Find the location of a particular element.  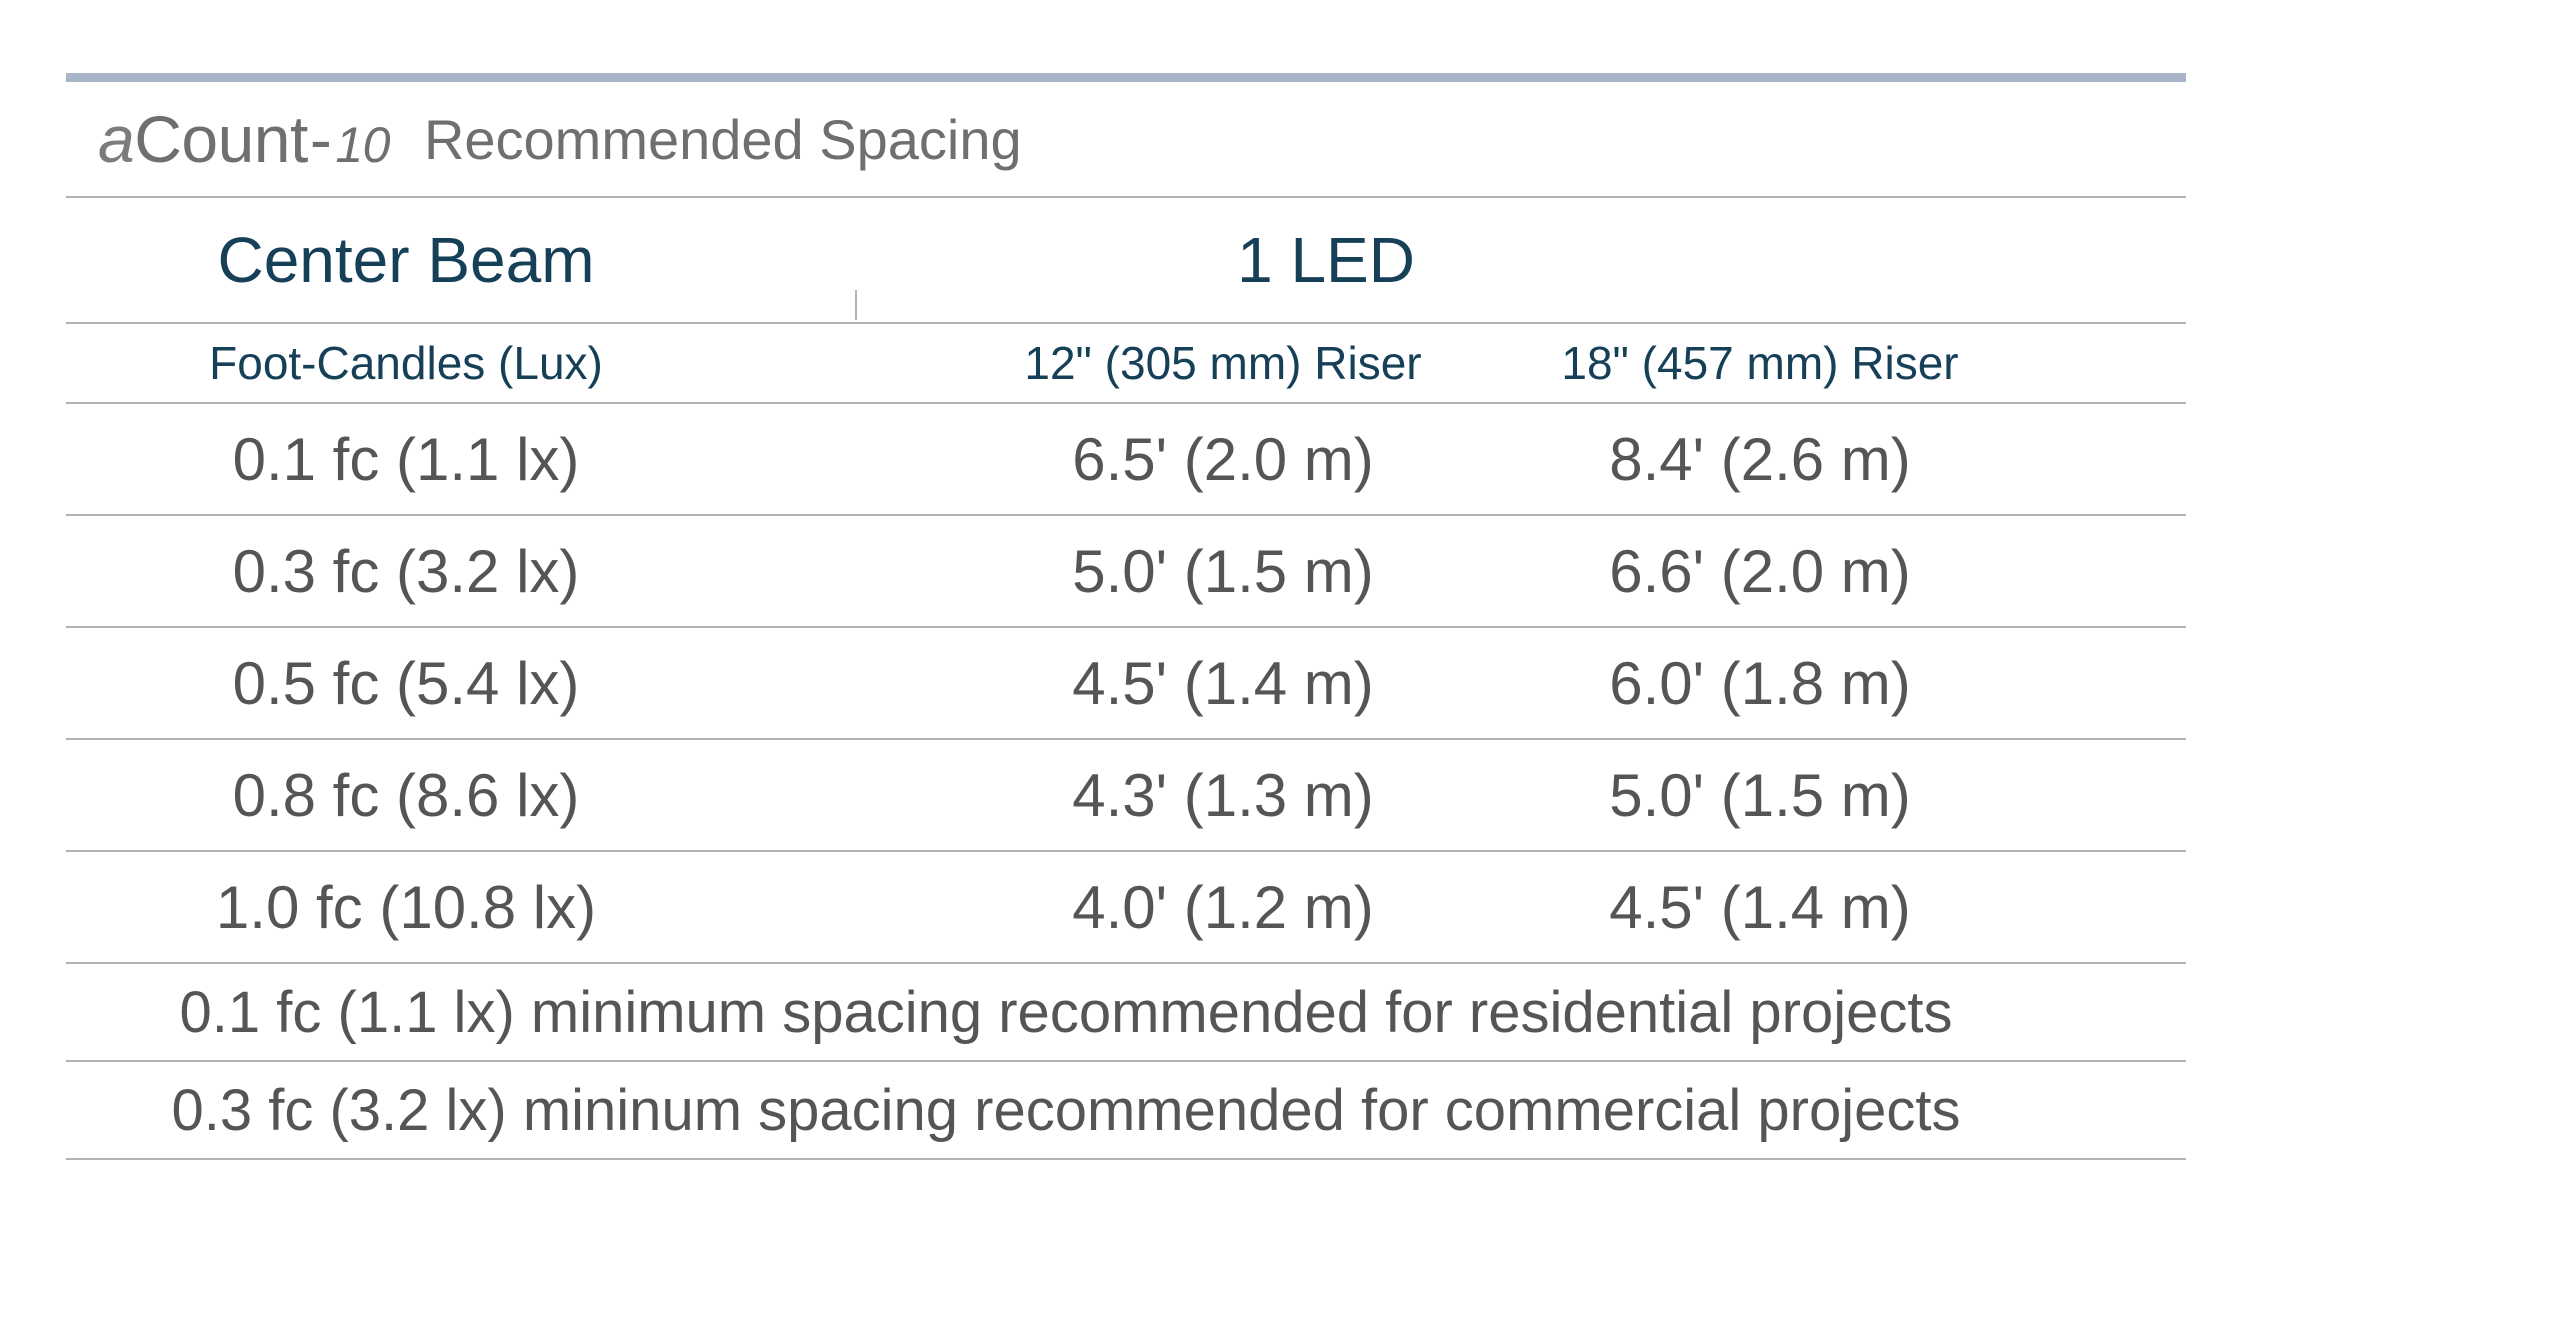

column-header-foot-candles: Foot-Candles (Lux) is located at coordinates (406, 363).